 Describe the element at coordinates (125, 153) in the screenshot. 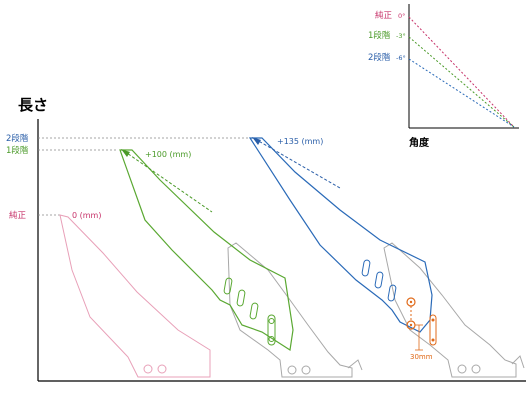

I see `step1-arrowhead` at that location.